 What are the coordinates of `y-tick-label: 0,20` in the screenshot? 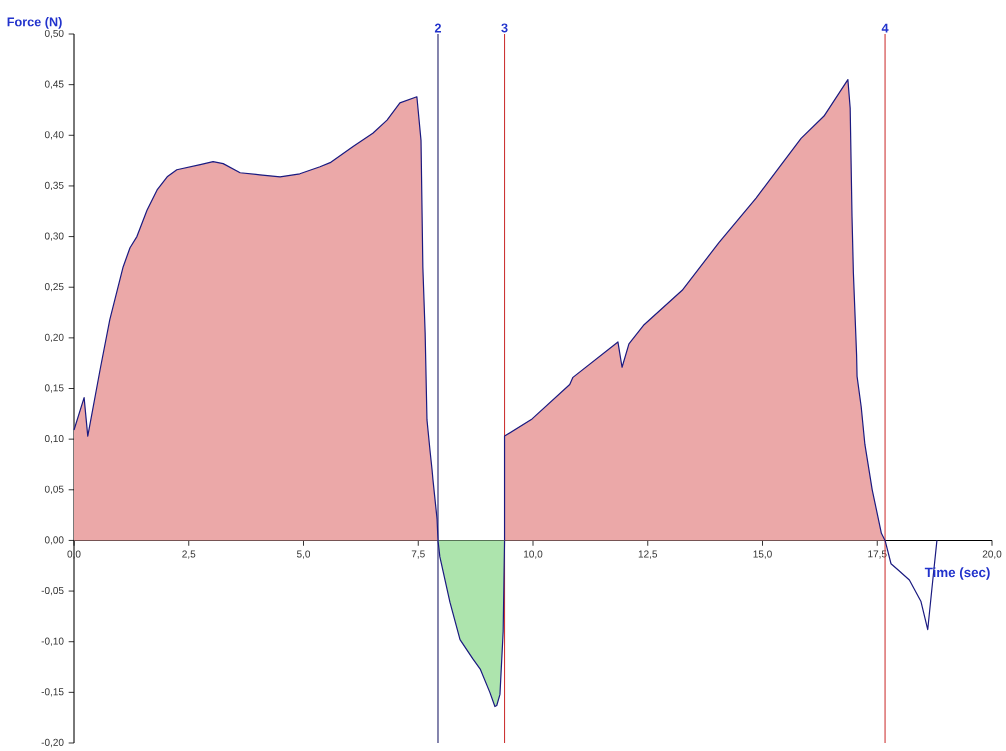 It's located at (54, 337).